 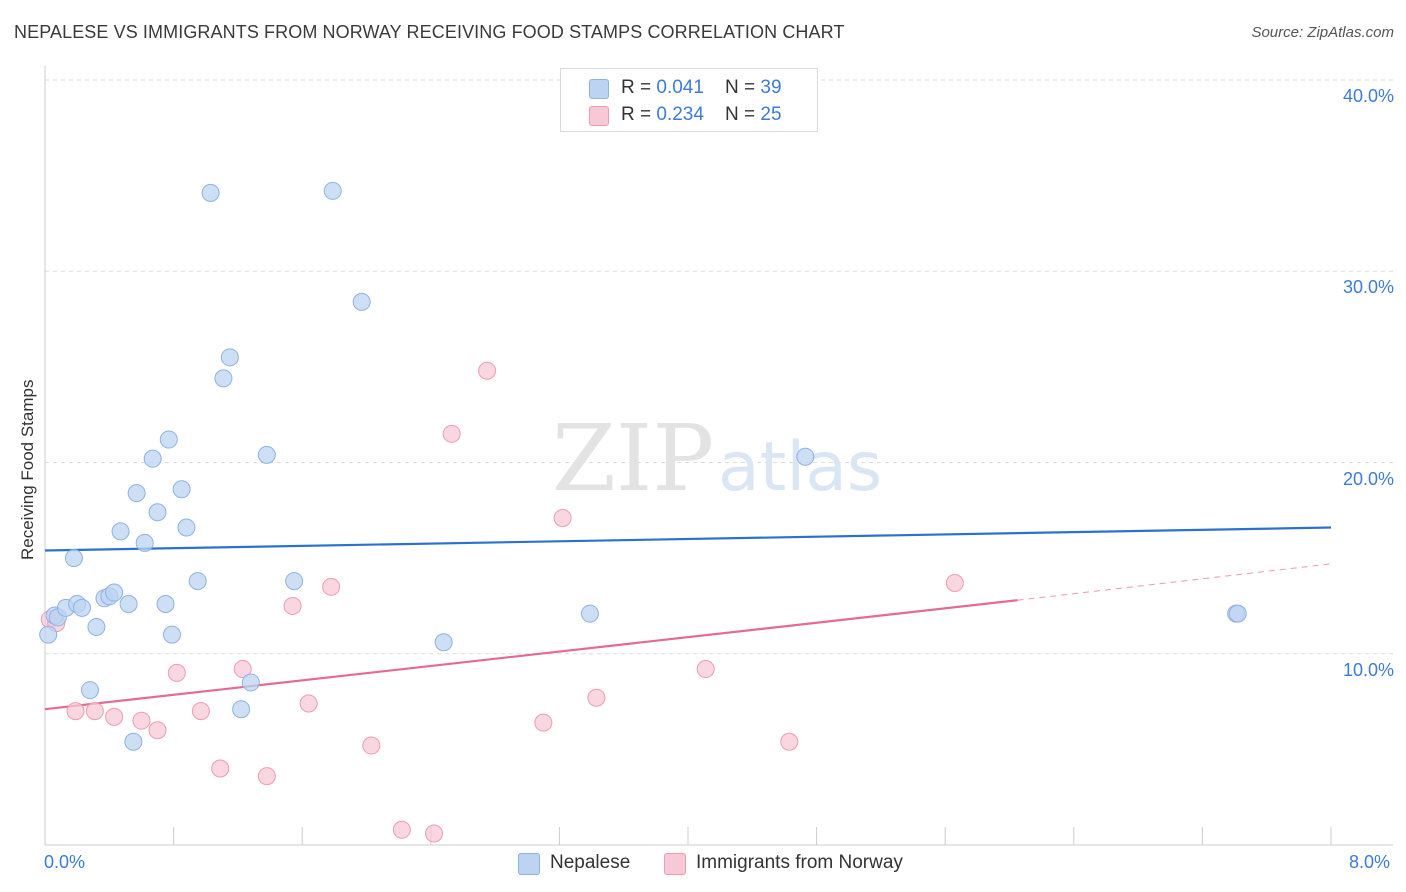 What do you see at coordinates (27, 469) in the screenshot?
I see `y-axis-label: Receiving Food Stamps` at bounding box center [27, 469].